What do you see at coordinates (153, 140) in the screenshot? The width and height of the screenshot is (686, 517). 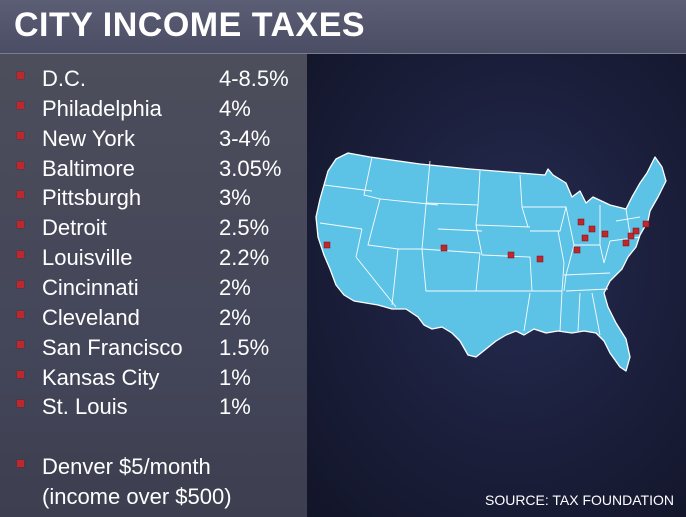 I see `list-item: New York 3-4%` at bounding box center [153, 140].